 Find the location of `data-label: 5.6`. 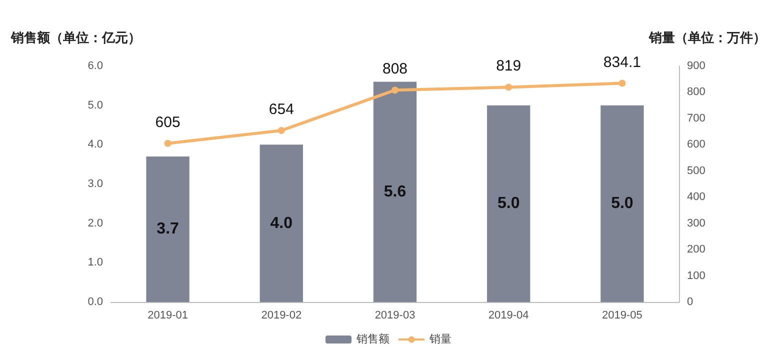

data-label: 5.6 is located at coordinates (395, 191).